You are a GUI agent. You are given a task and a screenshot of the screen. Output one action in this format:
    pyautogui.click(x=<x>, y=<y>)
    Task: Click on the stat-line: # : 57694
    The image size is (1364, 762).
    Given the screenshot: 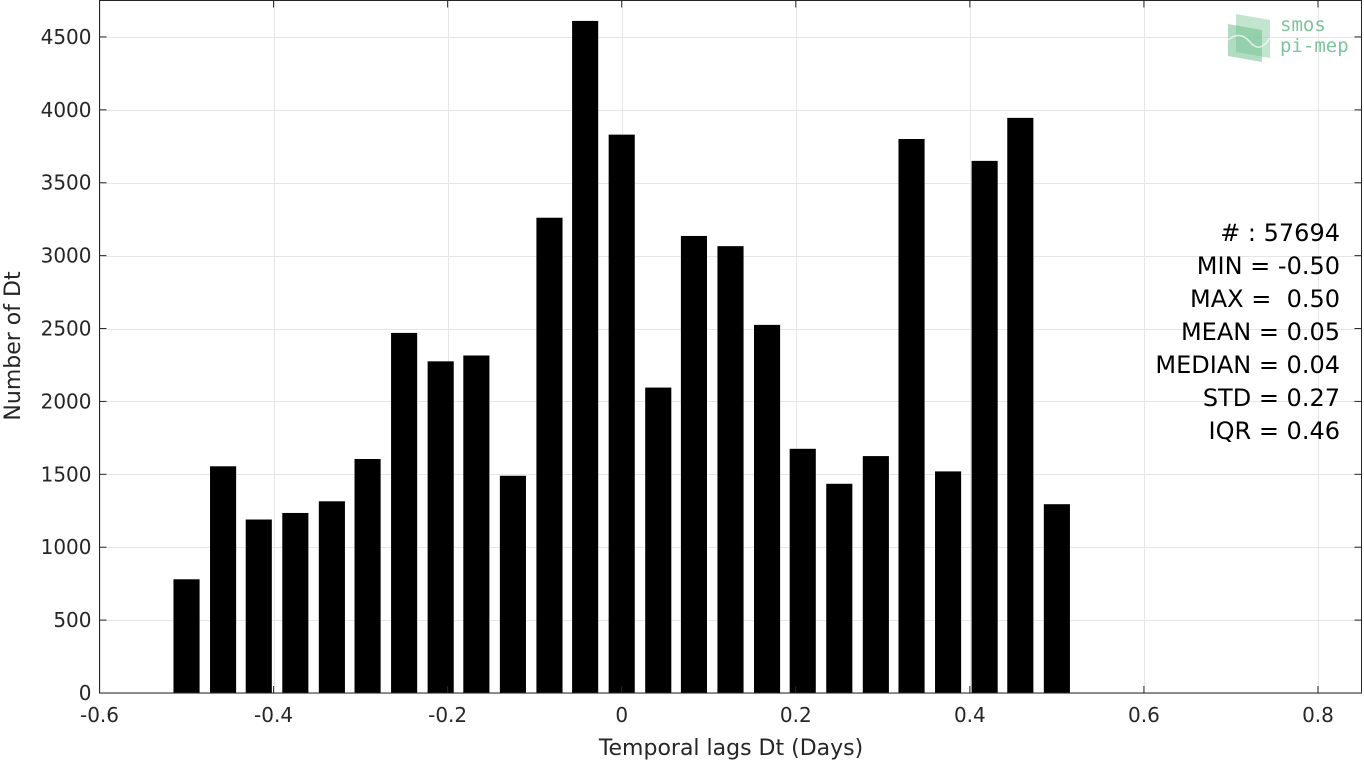 What is the action you would take?
    pyautogui.click(x=1280, y=233)
    